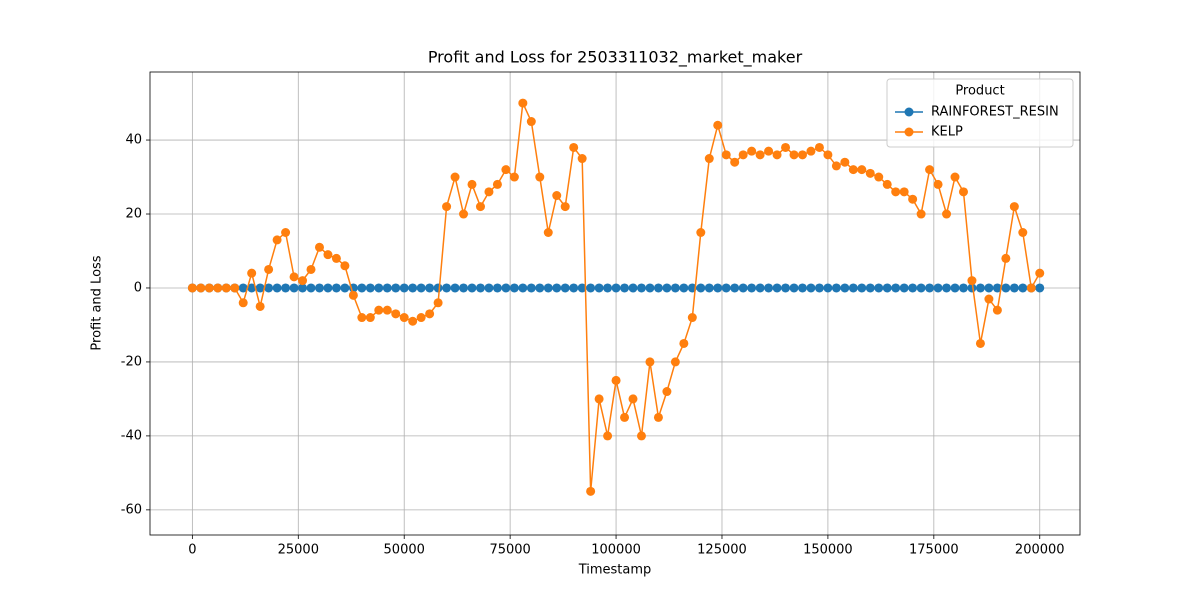 The height and width of the screenshot is (604, 1200). What do you see at coordinates (133, 214) in the screenshot?
I see `y-tick-label: 20` at bounding box center [133, 214].